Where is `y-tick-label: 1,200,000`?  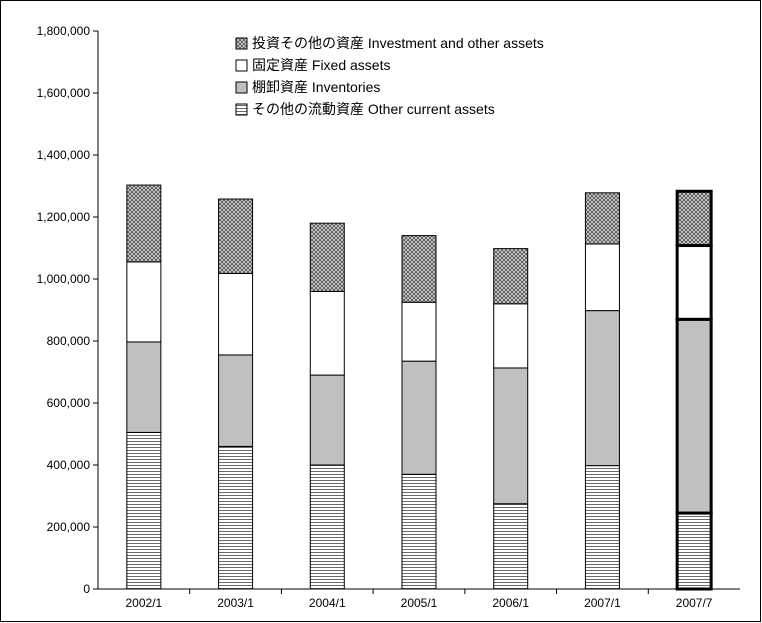
y-tick-label: 1,200,000 is located at coordinates (64, 217).